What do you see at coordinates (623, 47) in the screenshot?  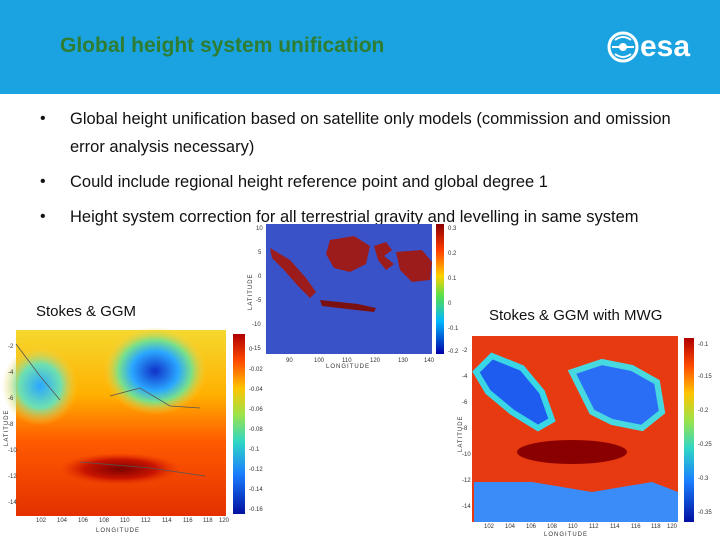 I see `esa-globe-icon` at bounding box center [623, 47].